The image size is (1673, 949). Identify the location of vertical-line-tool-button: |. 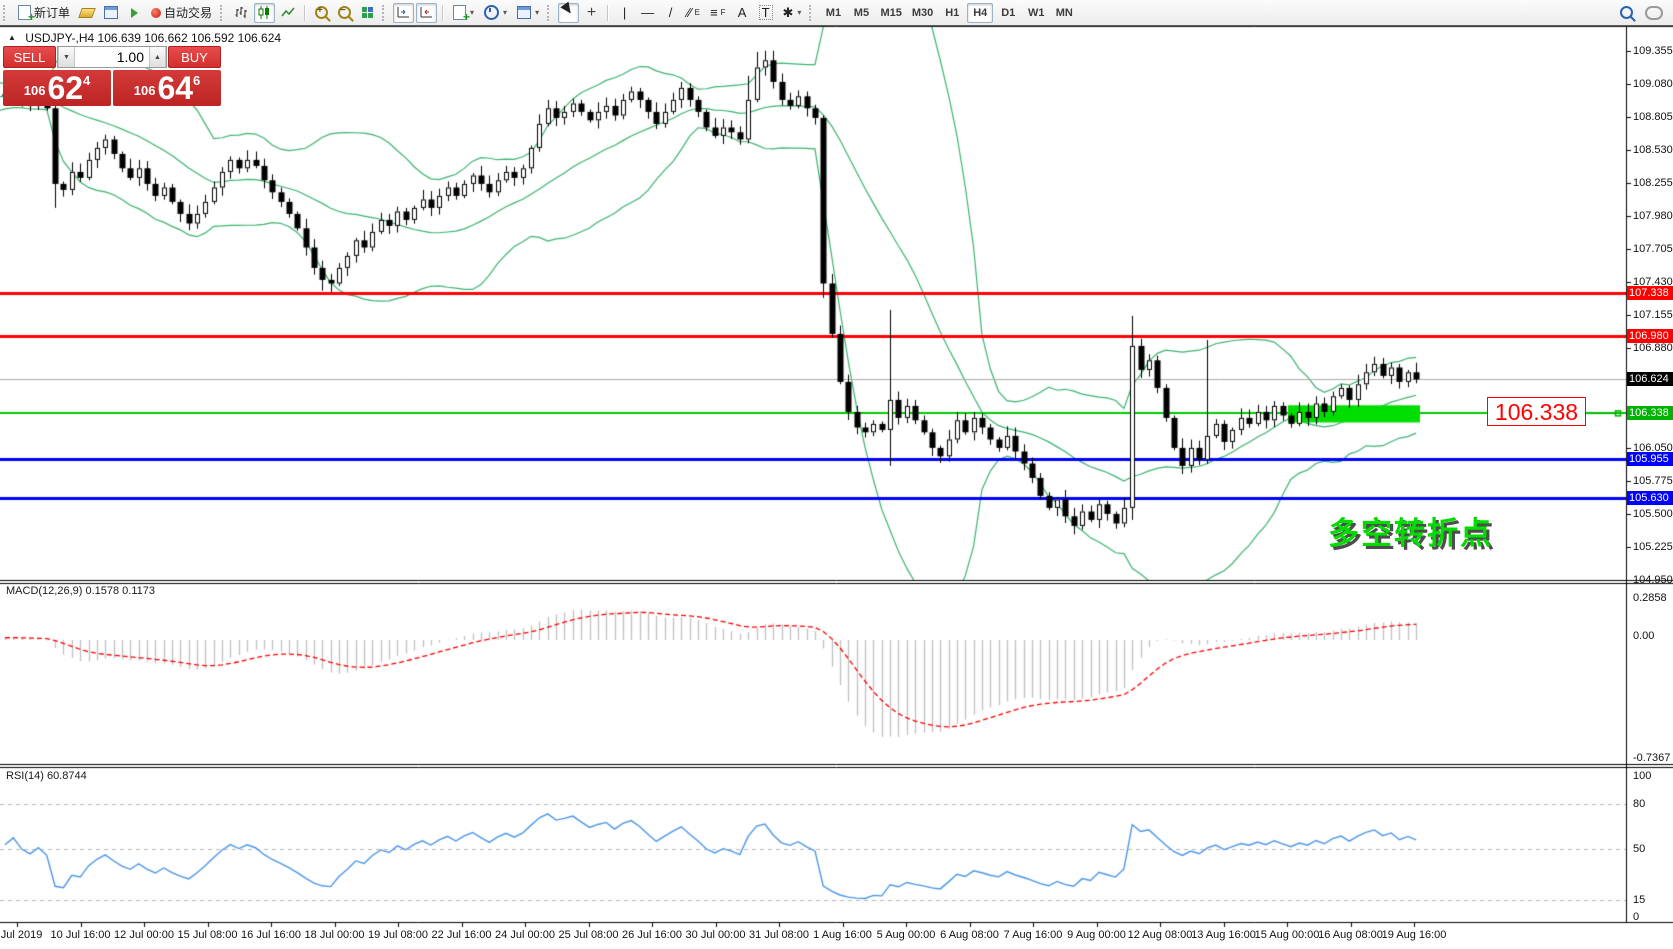
(624, 13).